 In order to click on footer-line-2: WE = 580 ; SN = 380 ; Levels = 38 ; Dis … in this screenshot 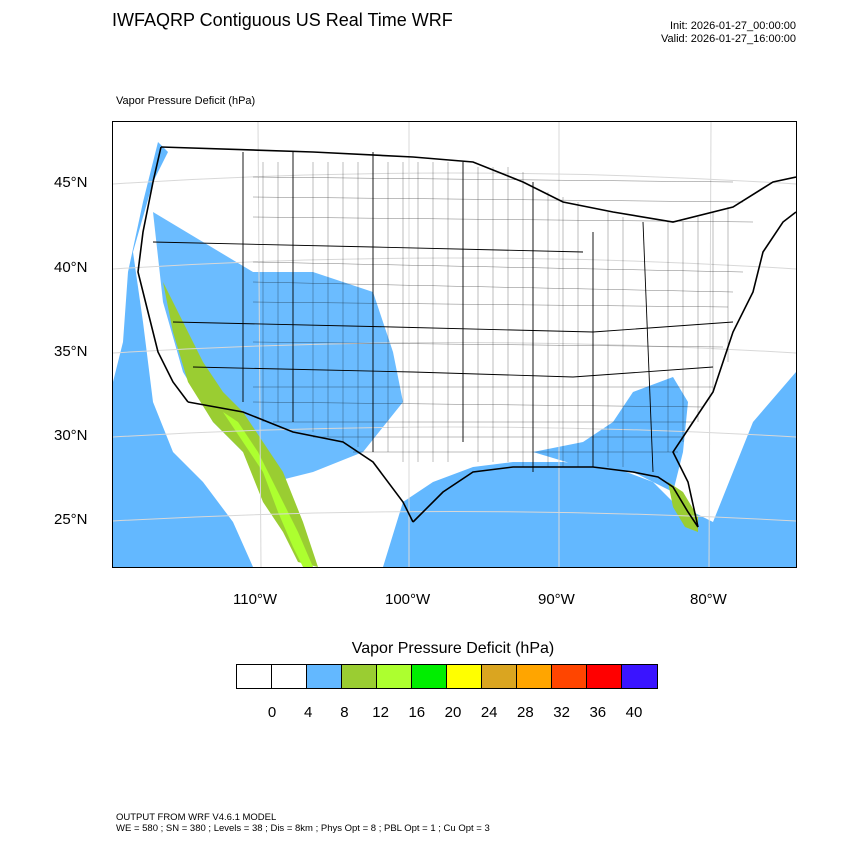, I will do `click(303, 828)`.